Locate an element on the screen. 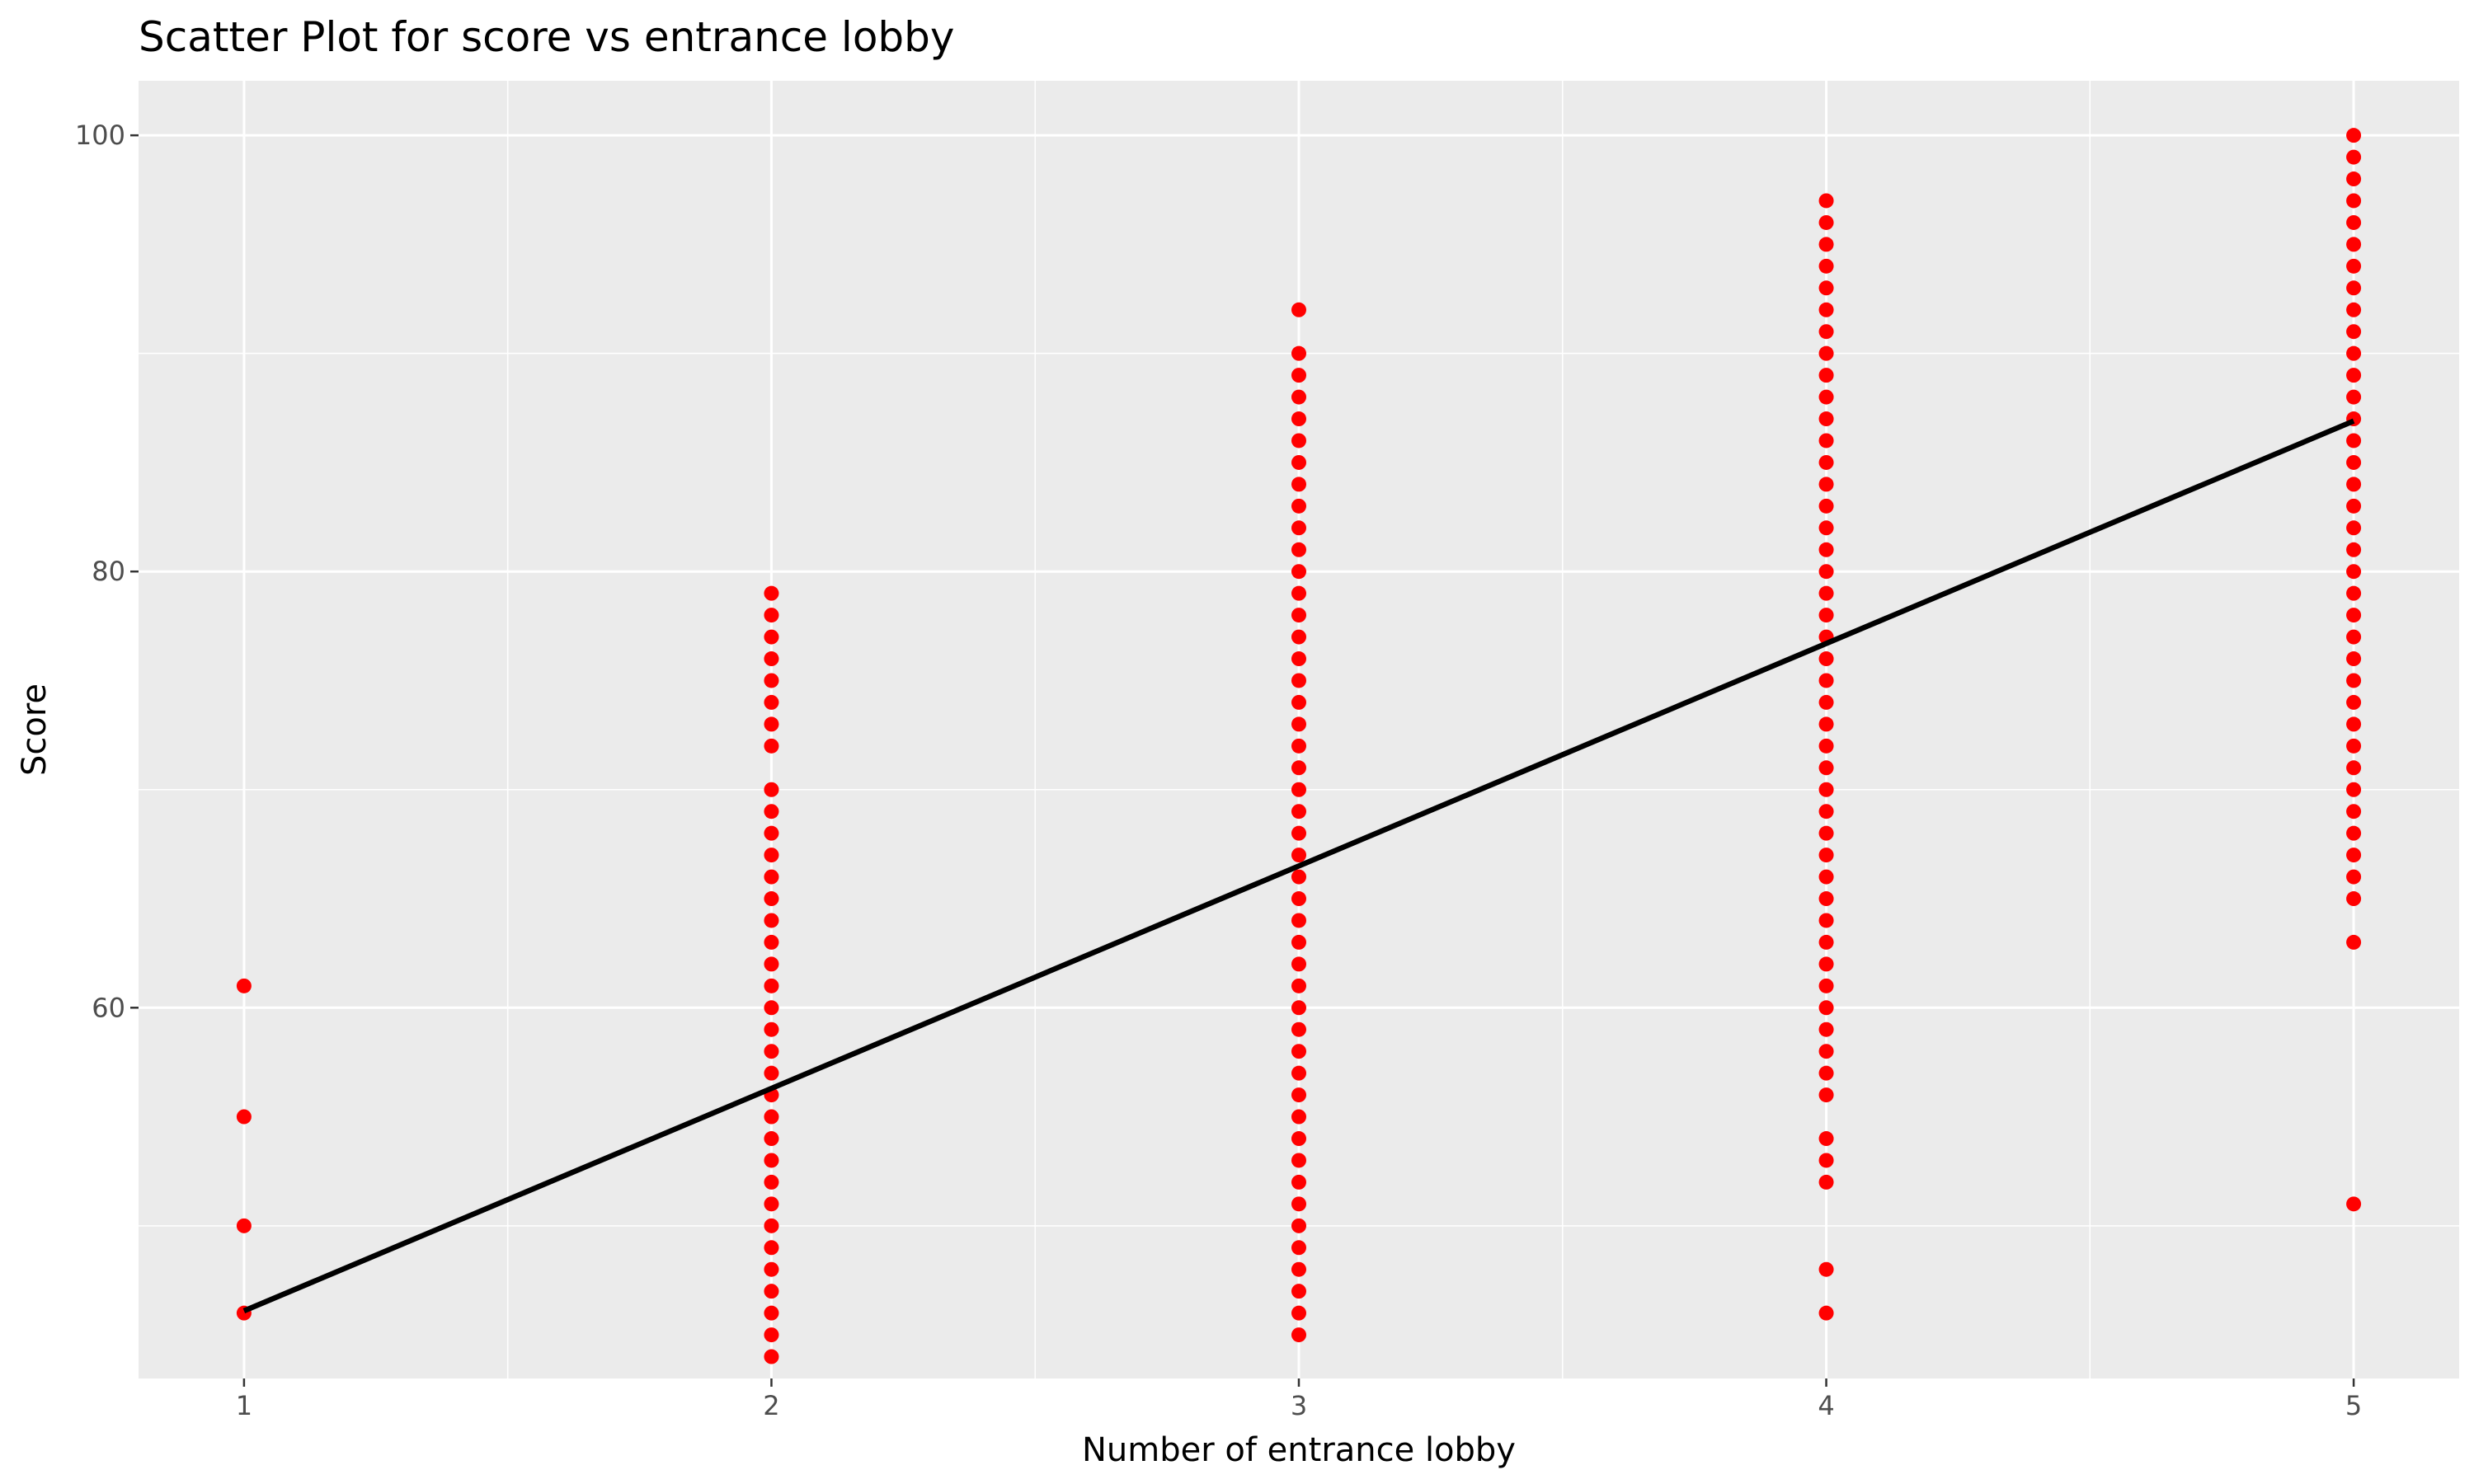  x-tick-label: 1 is located at coordinates (244, 1405).